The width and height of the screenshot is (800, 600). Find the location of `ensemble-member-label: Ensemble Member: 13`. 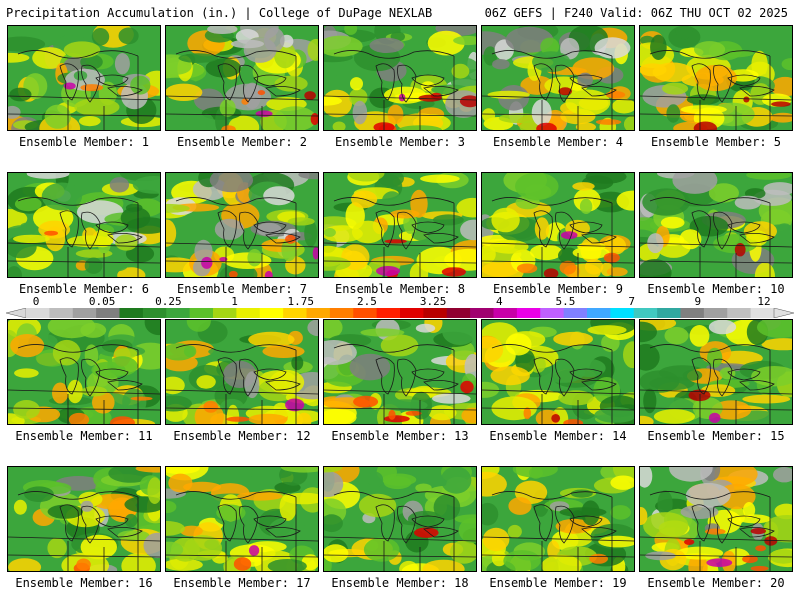

ensemble-member-label: Ensemble Member: 13 is located at coordinates (400, 436).